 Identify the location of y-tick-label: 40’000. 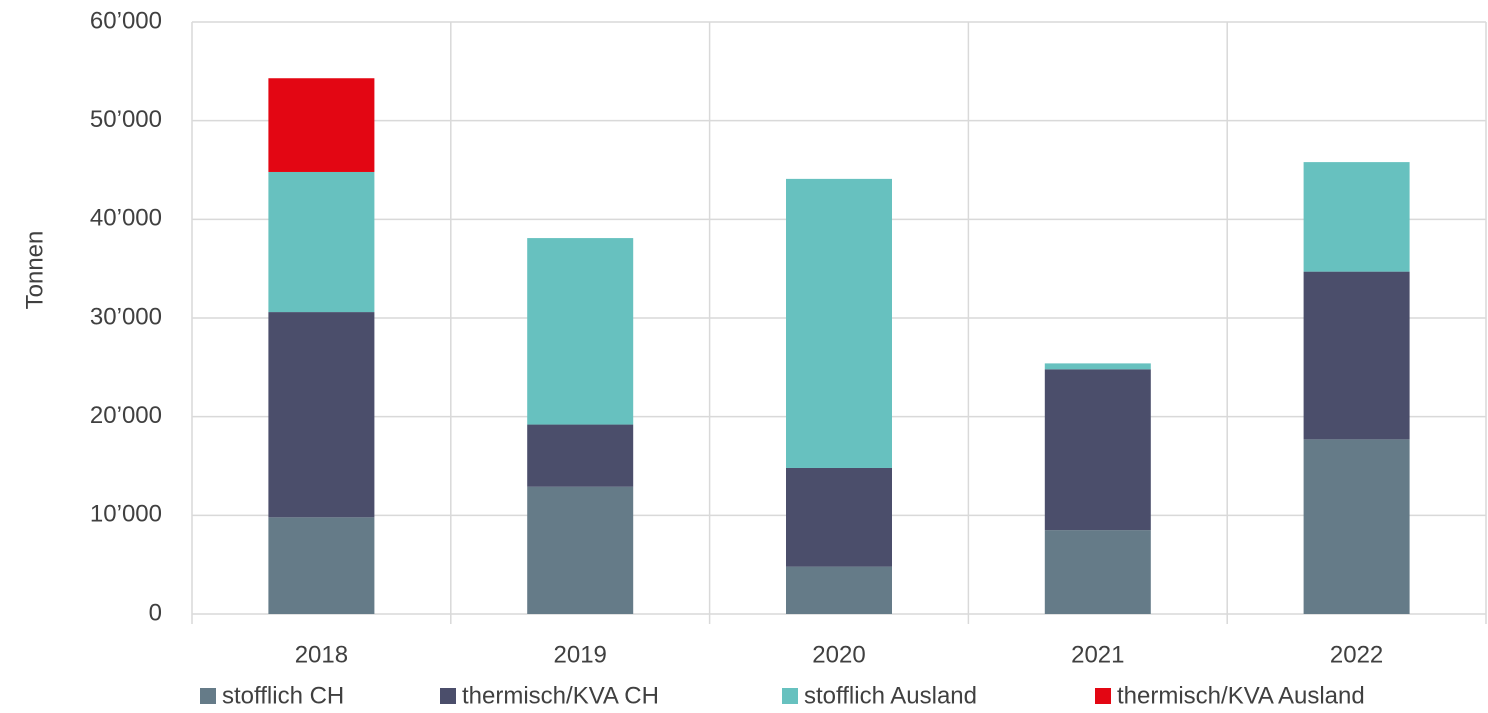
(126, 218).